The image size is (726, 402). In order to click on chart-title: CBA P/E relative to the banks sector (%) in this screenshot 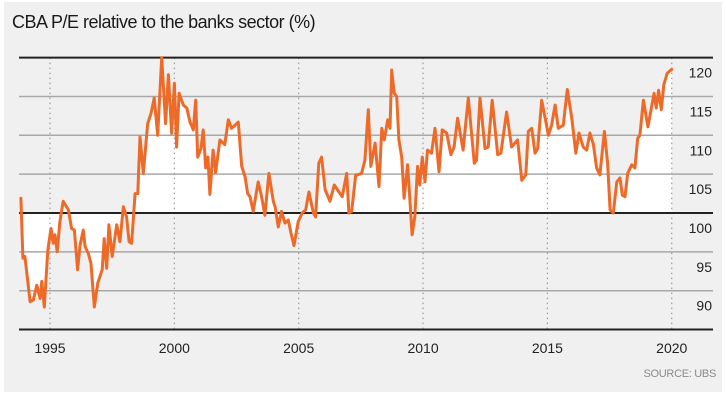, I will do `click(164, 22)`.